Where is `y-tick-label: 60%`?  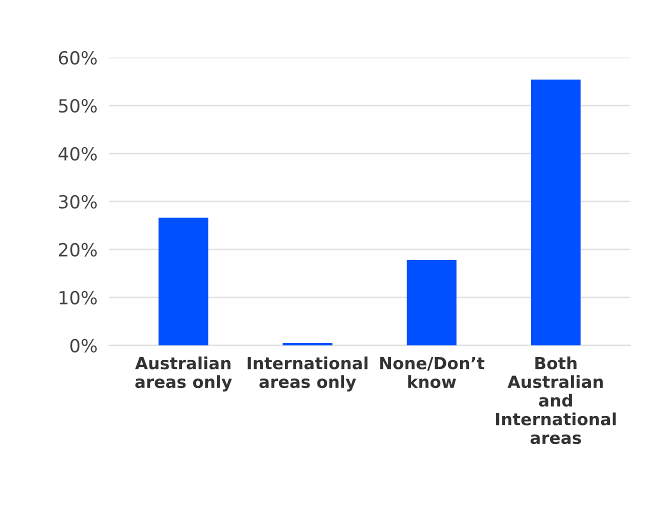 y-tick-label: 60% is located at coordinates (77, 58).